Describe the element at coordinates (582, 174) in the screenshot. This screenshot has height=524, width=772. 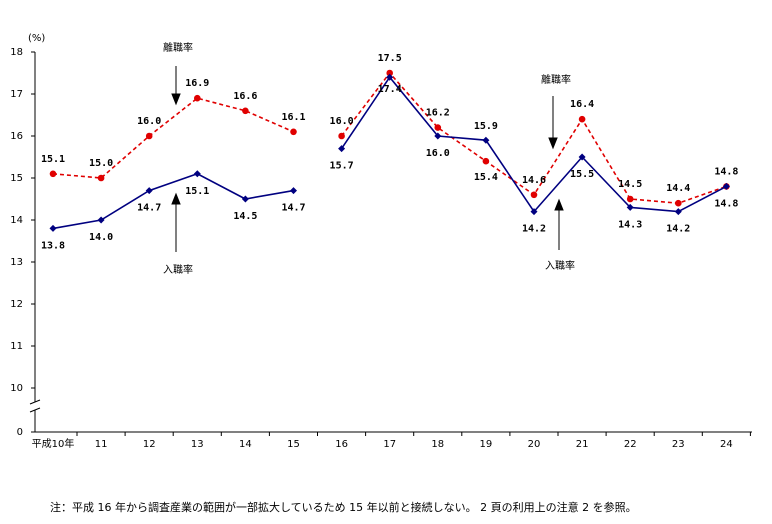
I see `value-label: 15.5` at that location.